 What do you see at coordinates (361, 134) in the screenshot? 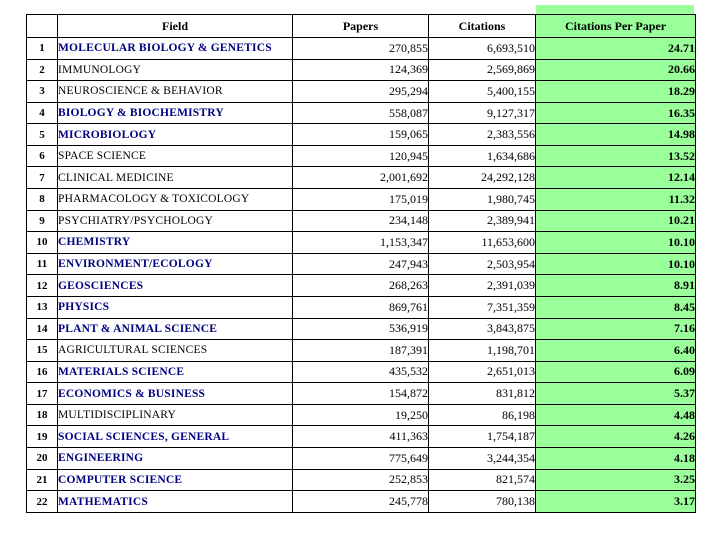
I see `table-row: 5 MICROBIOLOGY 159,065 2,383,556 14.98` at bounding box center [361, 134].